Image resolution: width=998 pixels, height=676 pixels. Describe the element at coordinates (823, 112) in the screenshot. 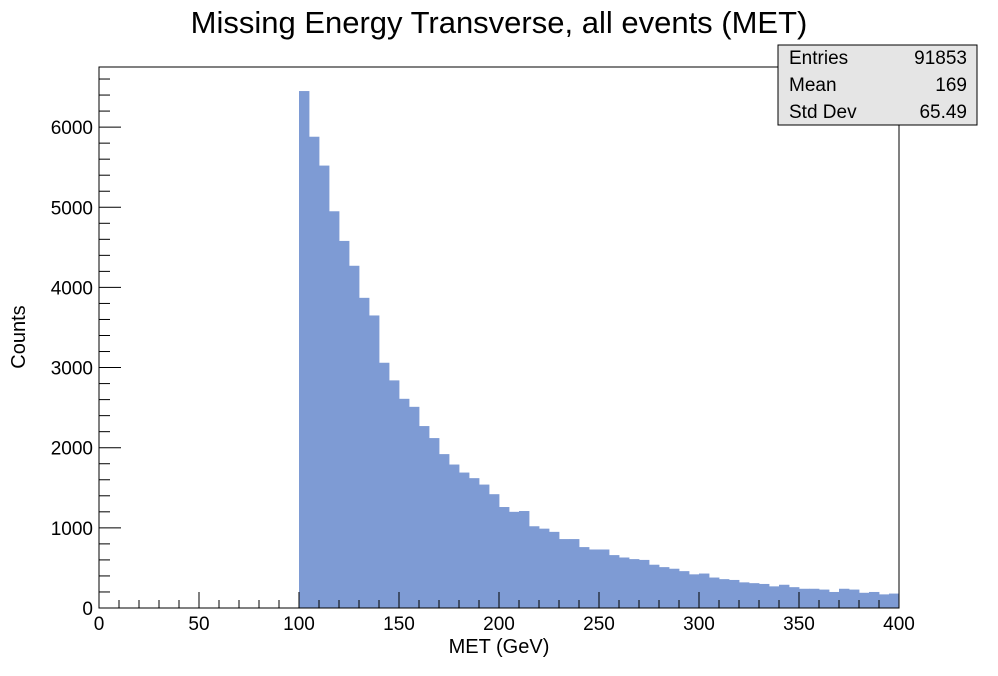

I see `stats-std-dev-label: Std Dev` at that location.